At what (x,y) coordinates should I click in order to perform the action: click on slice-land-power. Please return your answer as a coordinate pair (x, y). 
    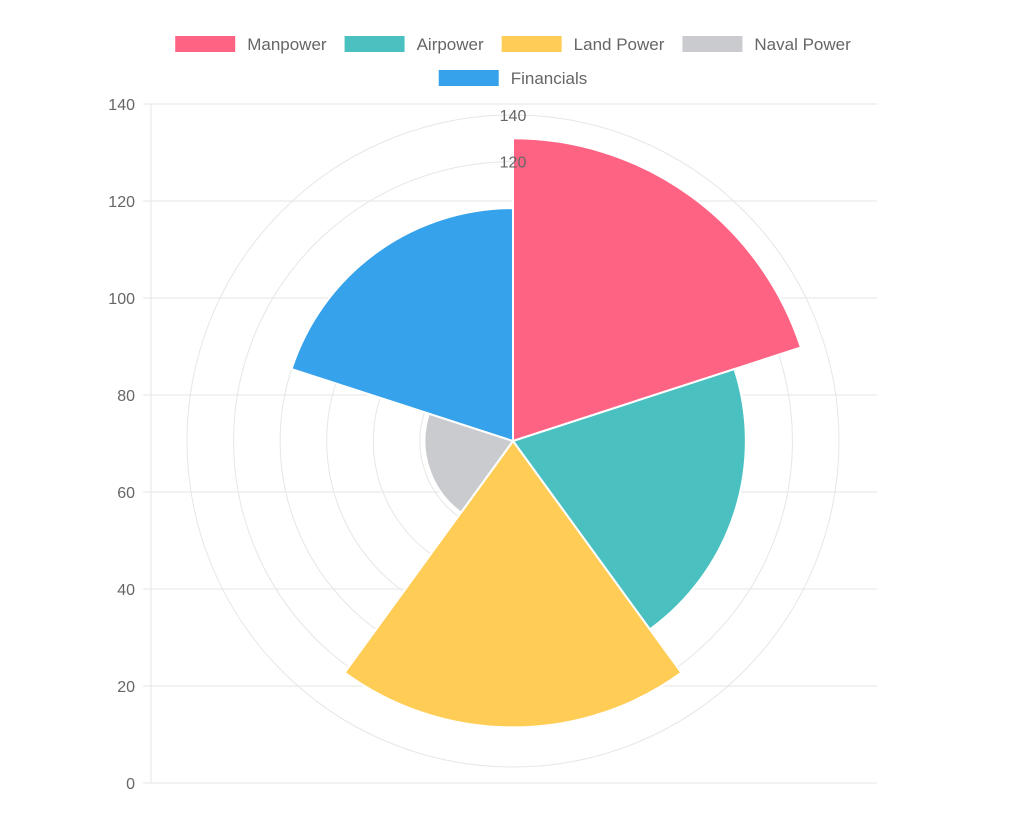
    Looking at the image, I should click on (513, 584).